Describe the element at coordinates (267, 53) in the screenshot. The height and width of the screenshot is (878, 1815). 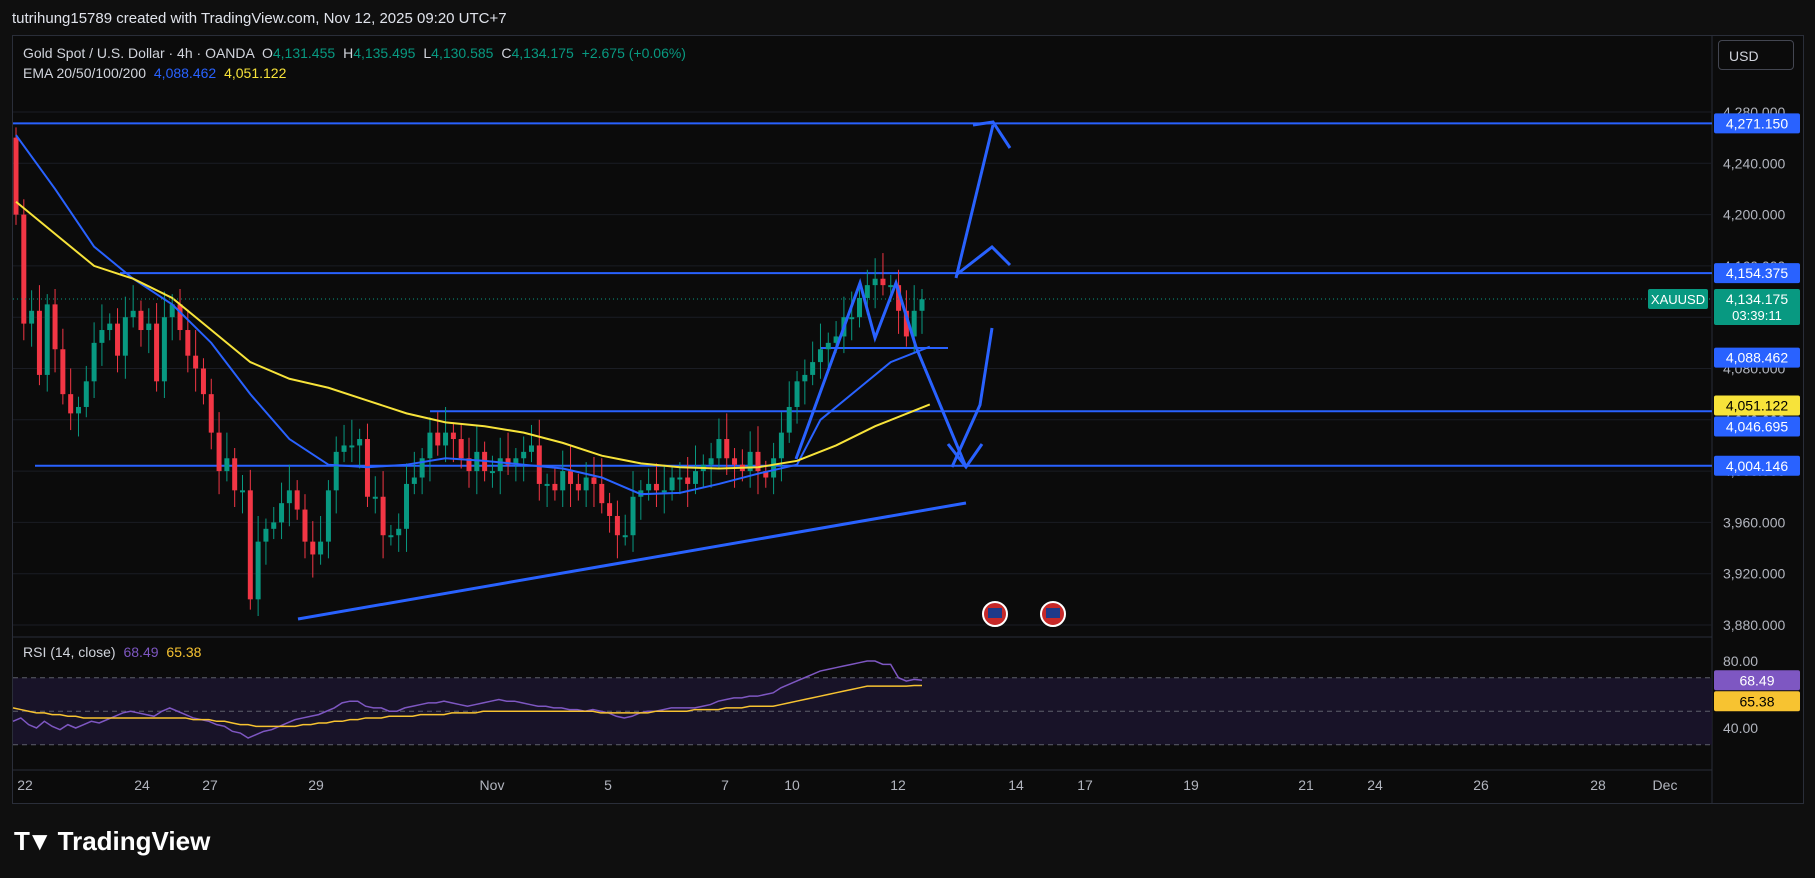
I see `open-label: O` at that location.